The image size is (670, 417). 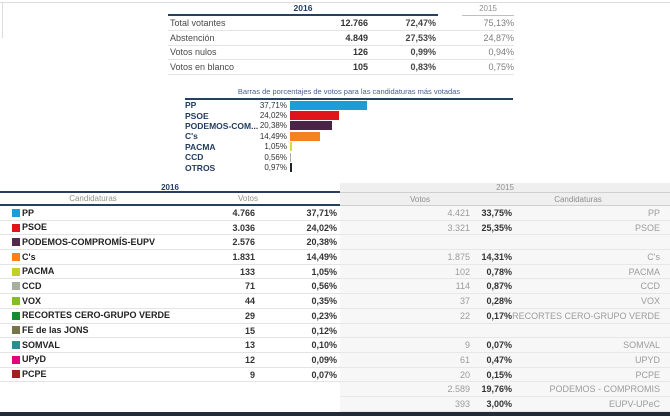 I want to click on summary-row: Votos en blanco 105 0,83% 0,75%, so click(x=341, y=68).